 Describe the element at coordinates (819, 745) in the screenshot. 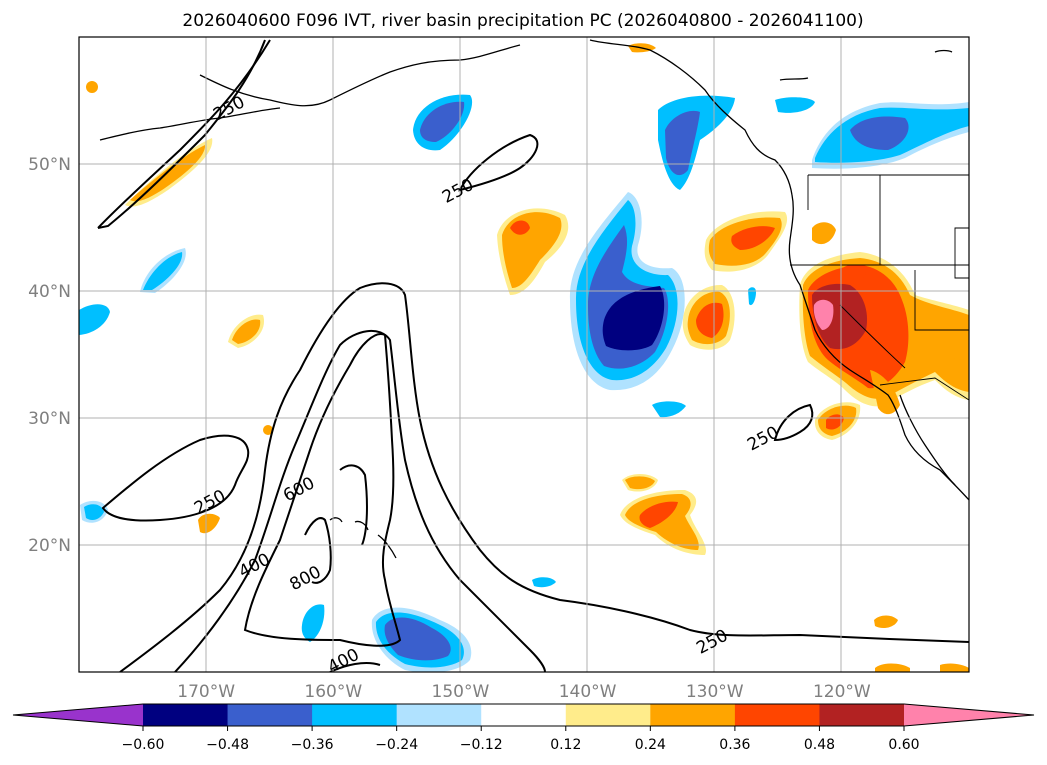

I see `colorbar-label: 0.48` at that location.